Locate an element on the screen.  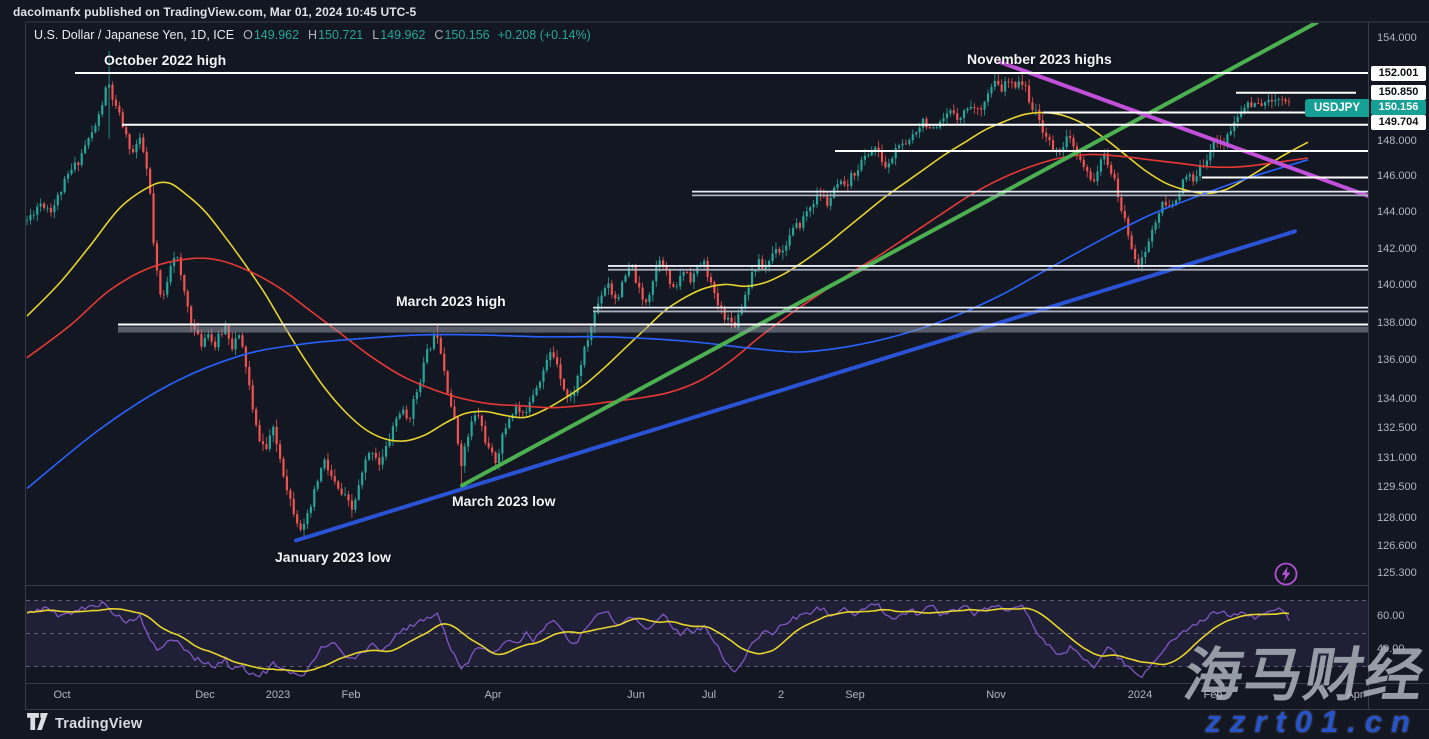
y-axis-label: 142.000 is located at coordinates (1397, 249).